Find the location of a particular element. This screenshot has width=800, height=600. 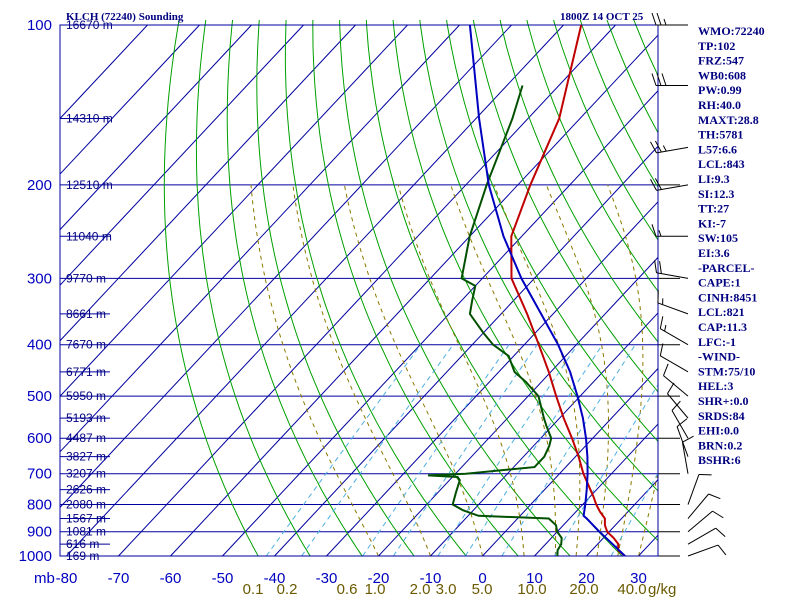

temperature-tick-label: -10 is located at coordinates (431, 578).